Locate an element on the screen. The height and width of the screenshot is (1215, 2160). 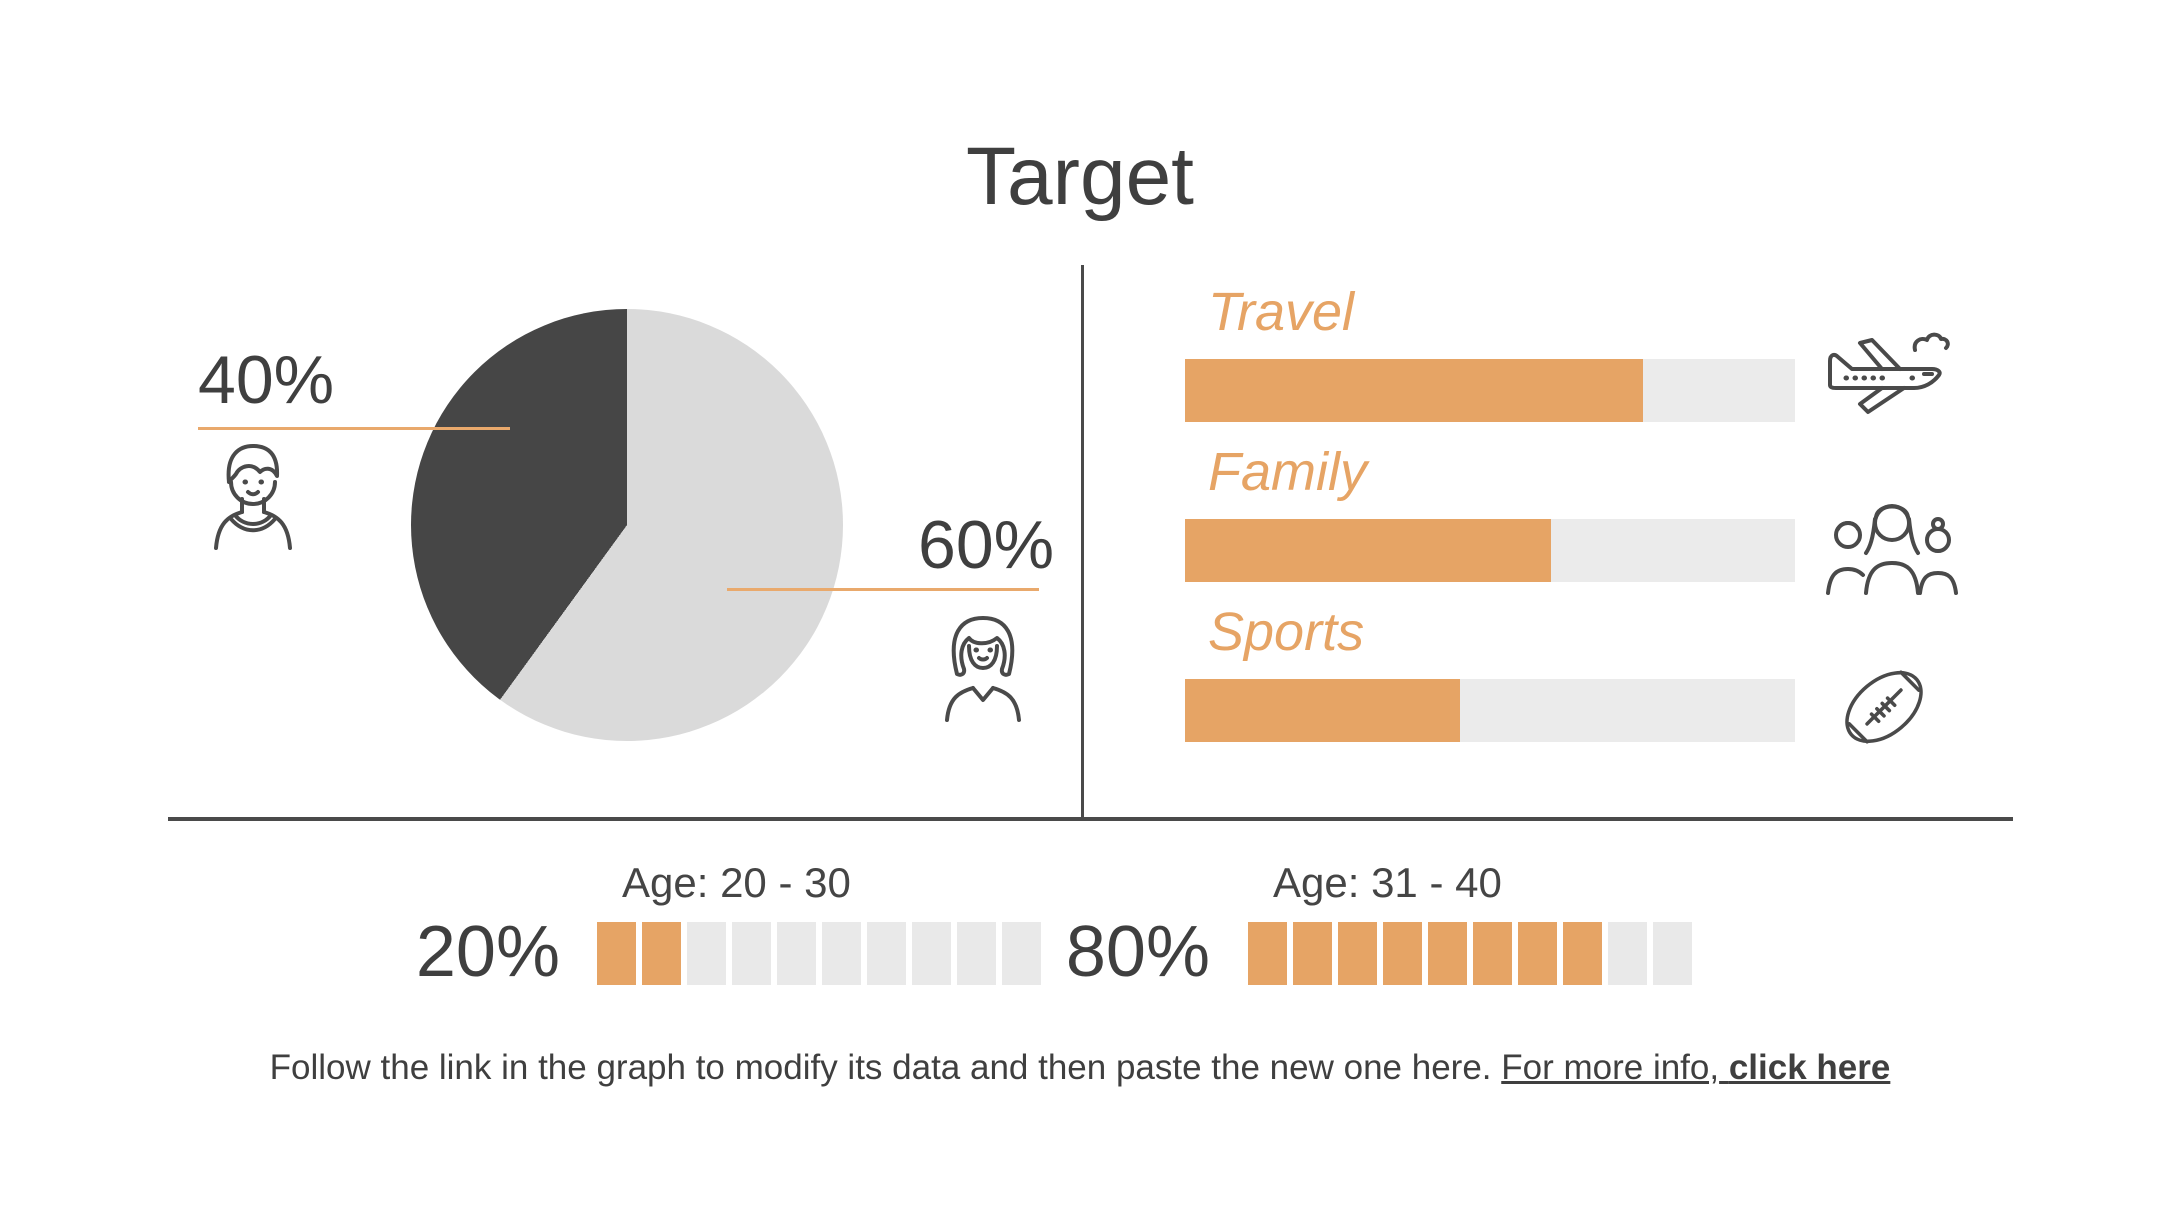
female-leader-line is located at coordinates (883, 589).